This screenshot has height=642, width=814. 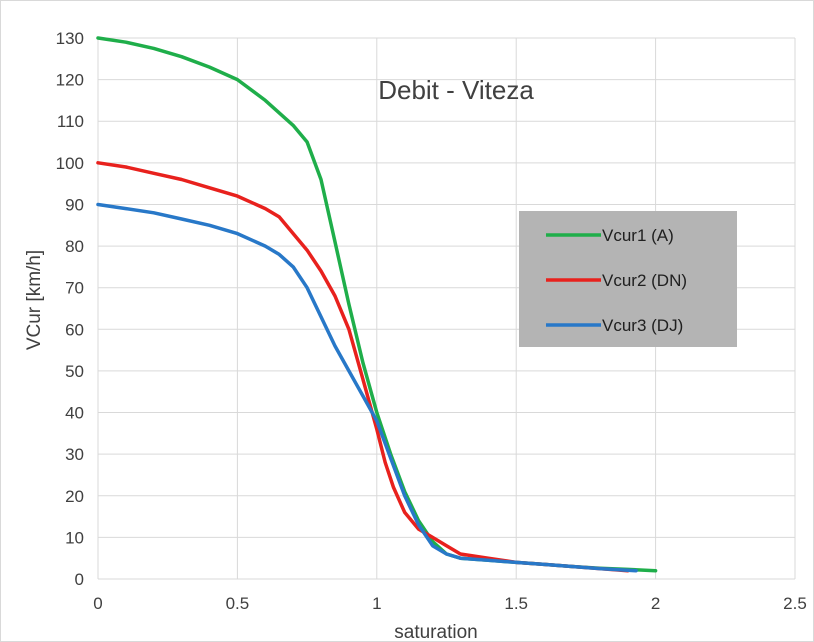 I want to click on y-tick-label: 50, so click(x=74, y=371).